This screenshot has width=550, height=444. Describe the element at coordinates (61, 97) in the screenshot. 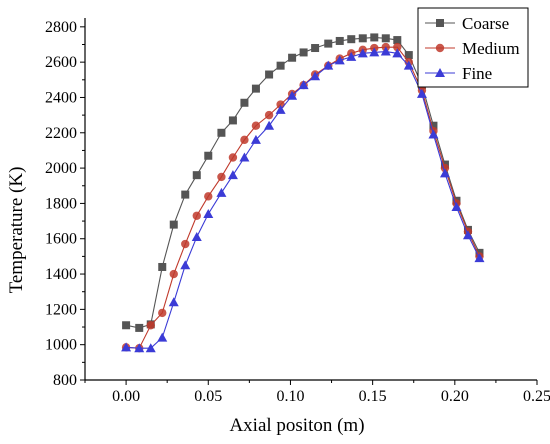

I see `y-tick-label: 2400` at that location.